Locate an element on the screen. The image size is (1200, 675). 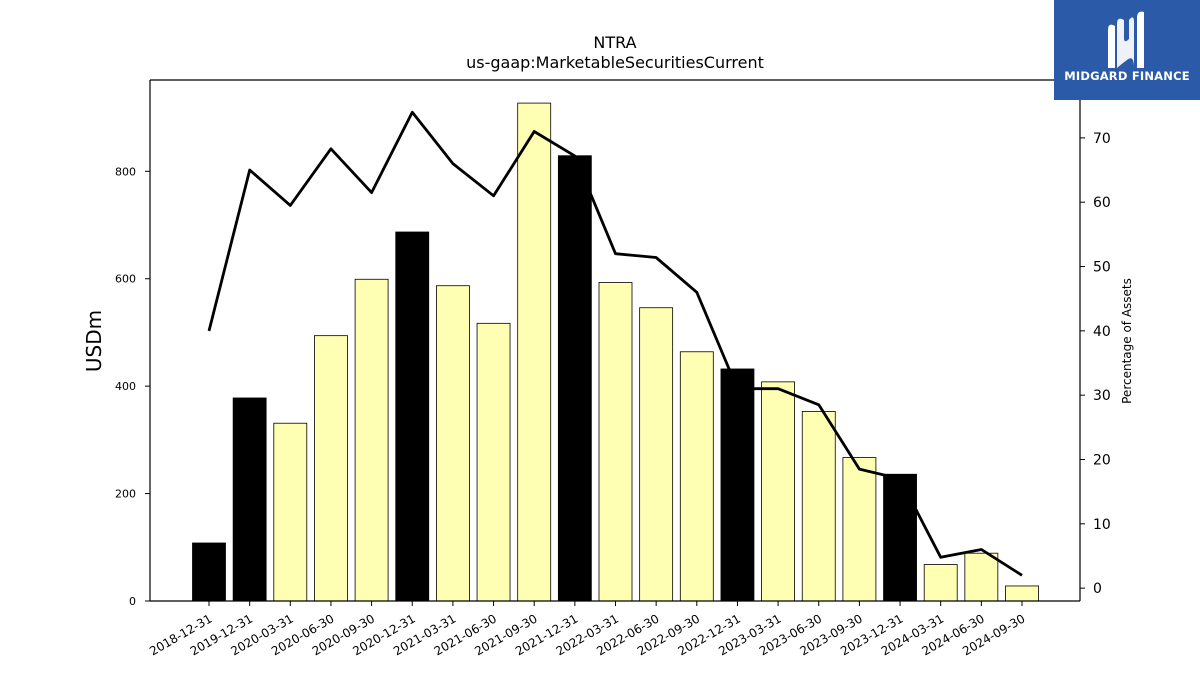
logo-mark-icon is located at coordinates (1126, 40).